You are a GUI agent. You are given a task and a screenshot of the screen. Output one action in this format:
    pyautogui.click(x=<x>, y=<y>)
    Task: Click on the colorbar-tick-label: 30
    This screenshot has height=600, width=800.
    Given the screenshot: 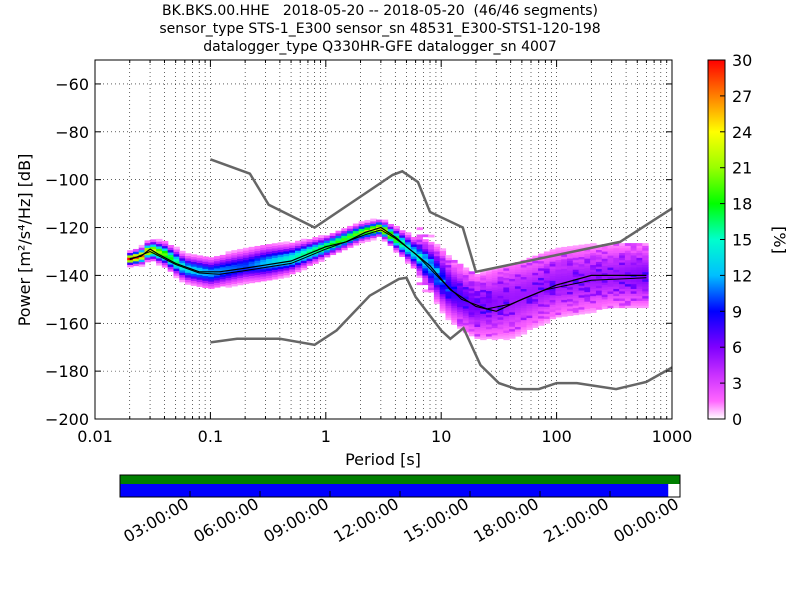 What is the action you would take?
    pyautogui.click(x=742, y=60)
    